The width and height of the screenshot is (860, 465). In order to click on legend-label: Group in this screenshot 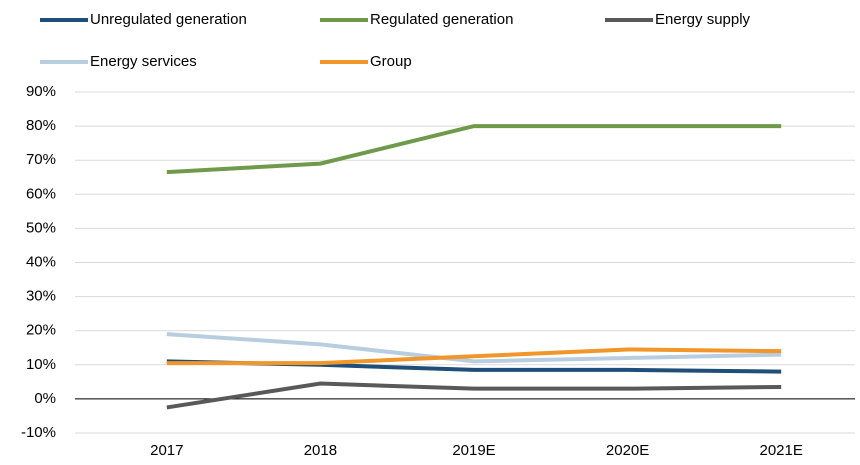, I will do `click(391, 61)`.